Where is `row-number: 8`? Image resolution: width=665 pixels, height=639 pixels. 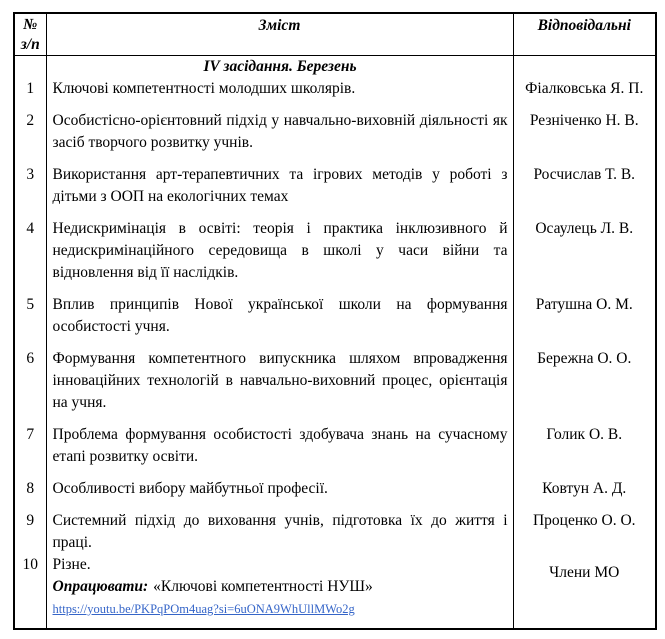 row-number: 8 is located at coordinates (30, 494).